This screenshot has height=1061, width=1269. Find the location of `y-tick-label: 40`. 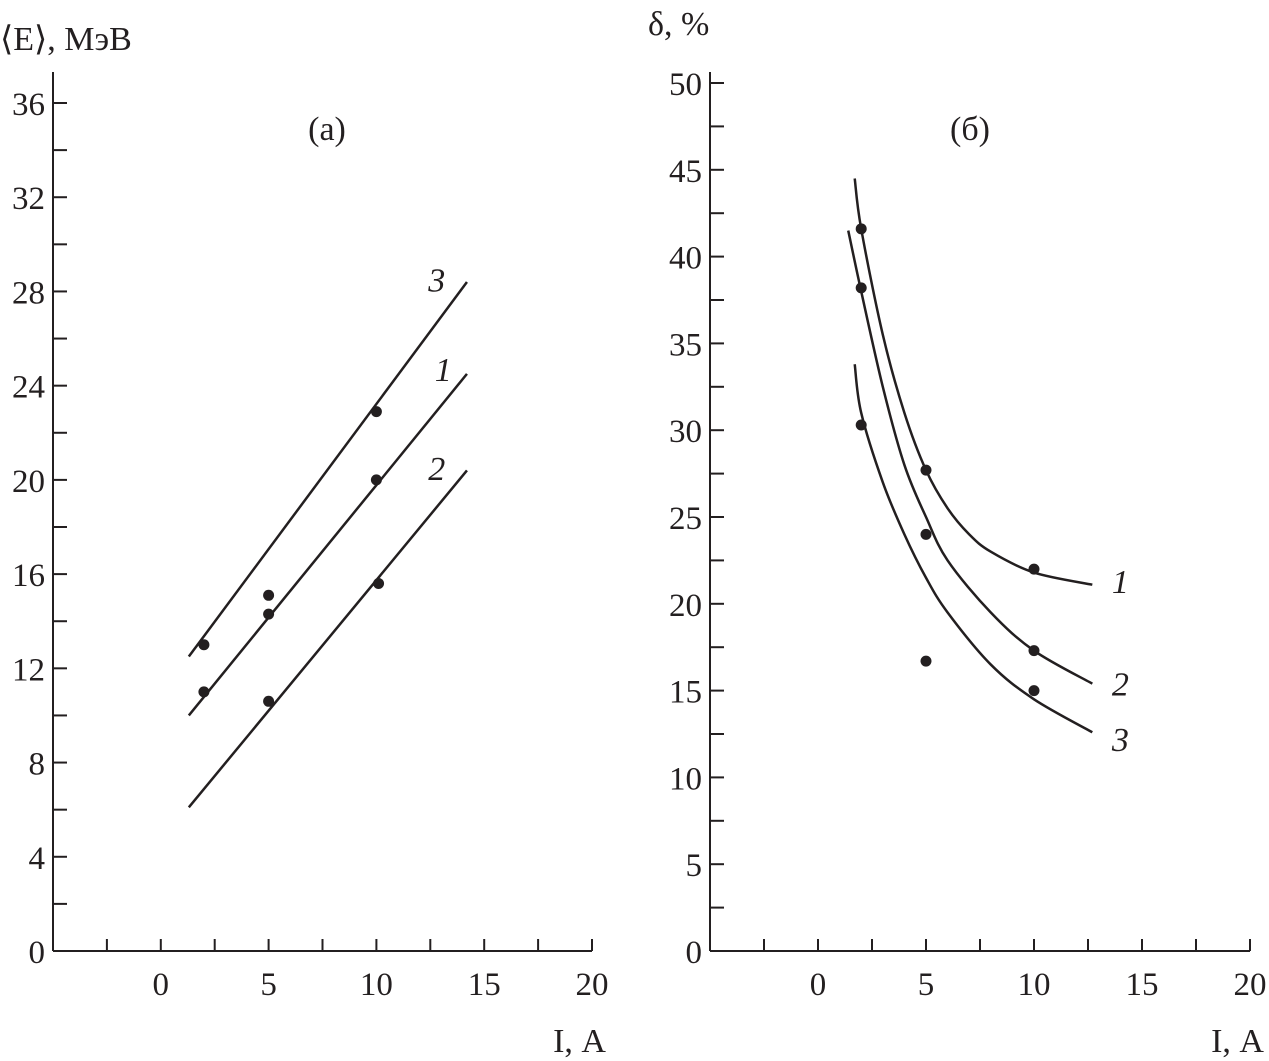

y-tick-label: 40 is located at coordinates (685, 259).